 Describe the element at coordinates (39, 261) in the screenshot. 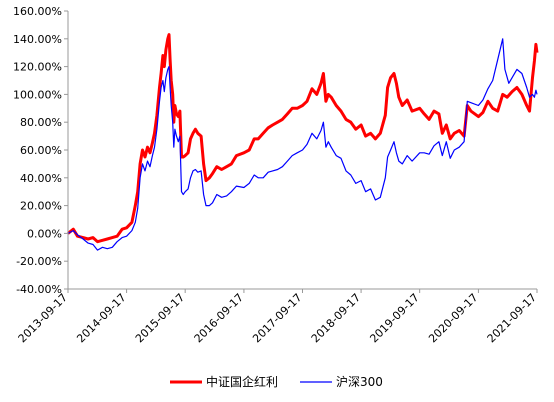

I see `y-tick-label: -20.00%` at that location.